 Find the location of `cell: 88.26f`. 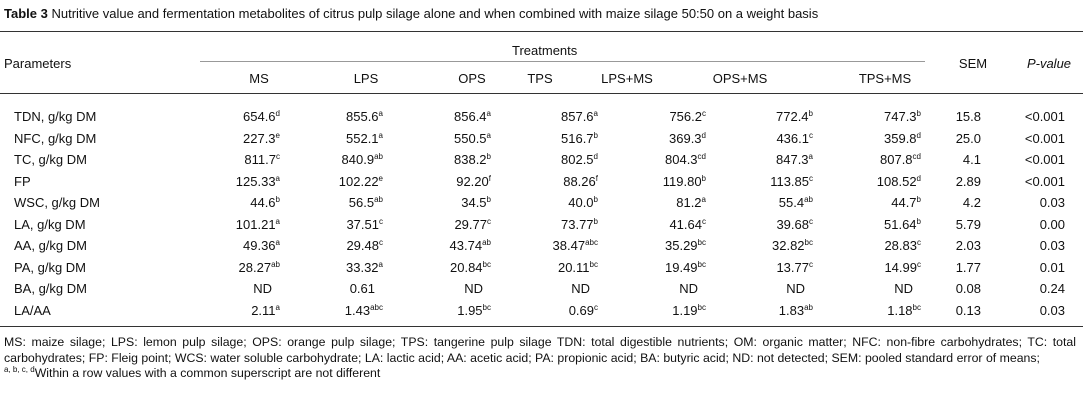

cell: 88.26f is located at coordinates (580, 181).